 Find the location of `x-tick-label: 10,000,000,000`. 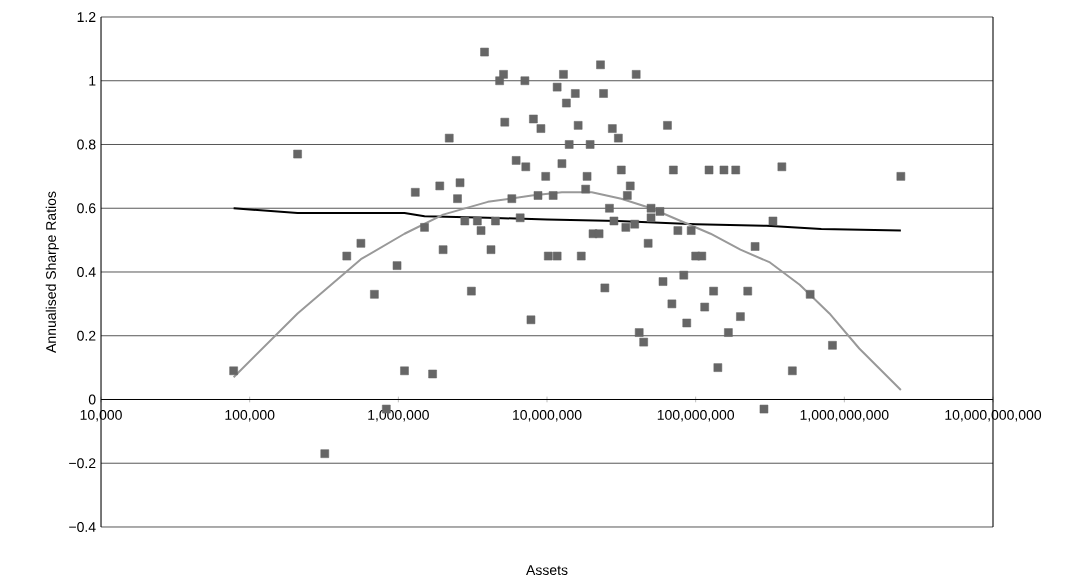

x-tick-label: 10,000,000,000 is located at coordinates (993, 415).